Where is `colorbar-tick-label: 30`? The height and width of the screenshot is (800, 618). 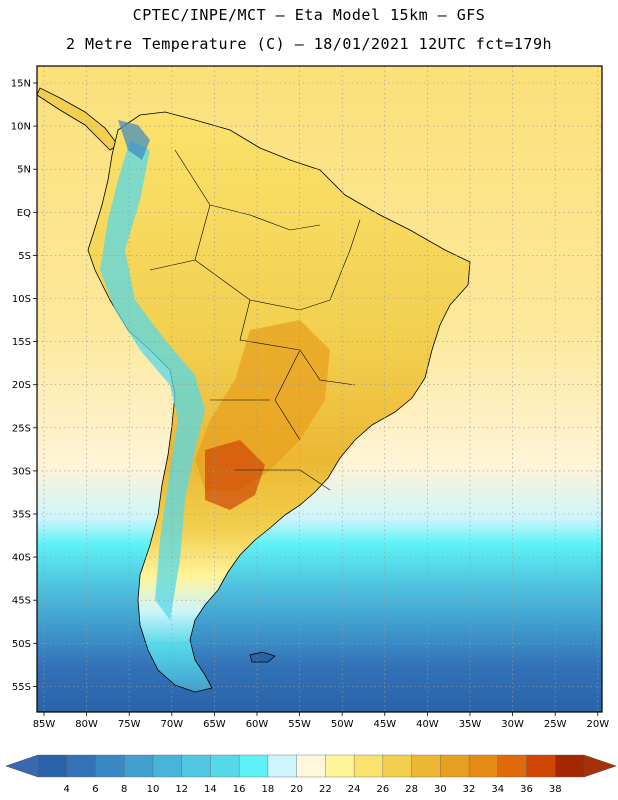
colorbar-tick-label: 30 is located at coordinates (440, 789).